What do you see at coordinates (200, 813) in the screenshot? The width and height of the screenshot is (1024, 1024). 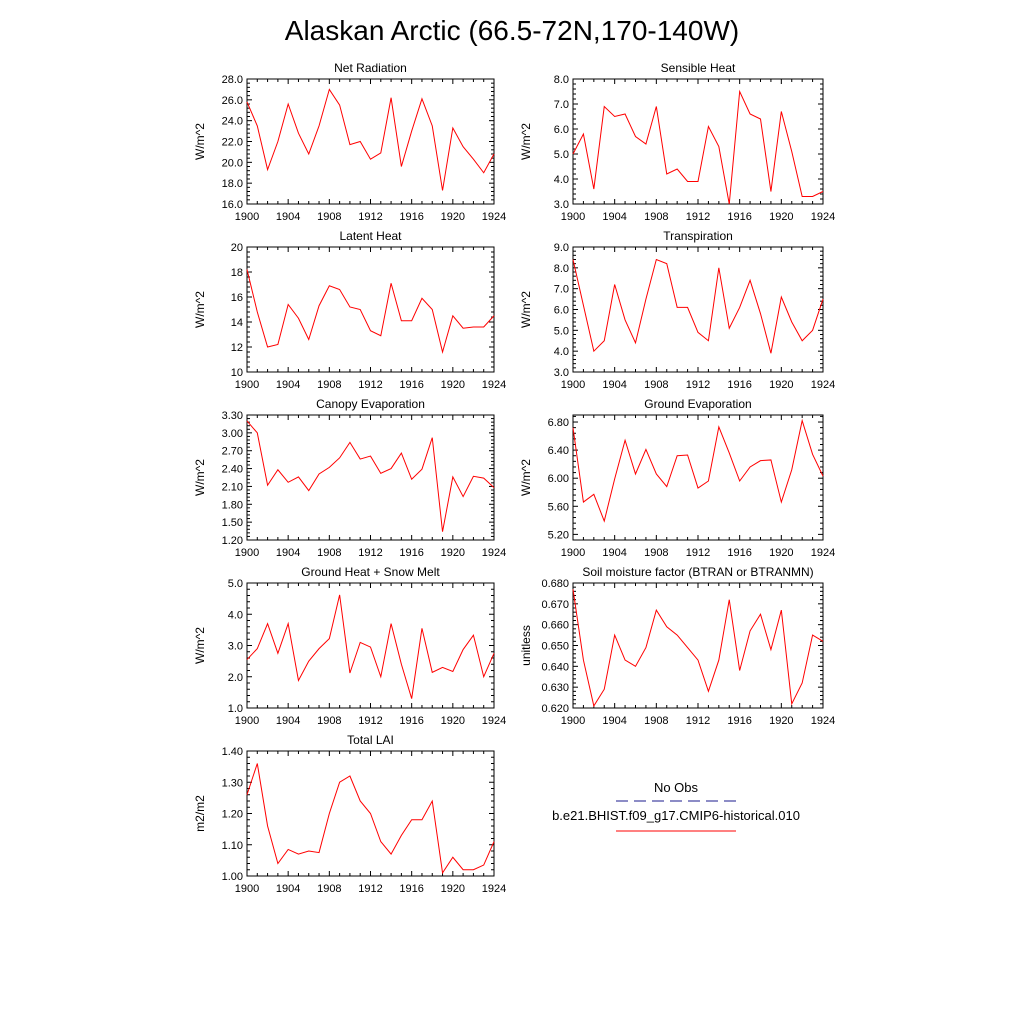 I see `y-axis-label: m2/m2` at bounding box center [200, 813].